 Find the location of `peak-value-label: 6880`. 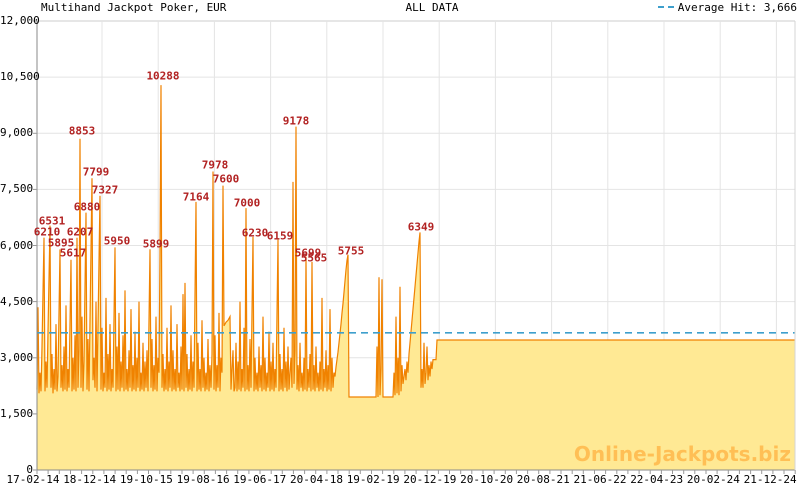

peak-value-label: 6880 is located at coordinates (87, 207).